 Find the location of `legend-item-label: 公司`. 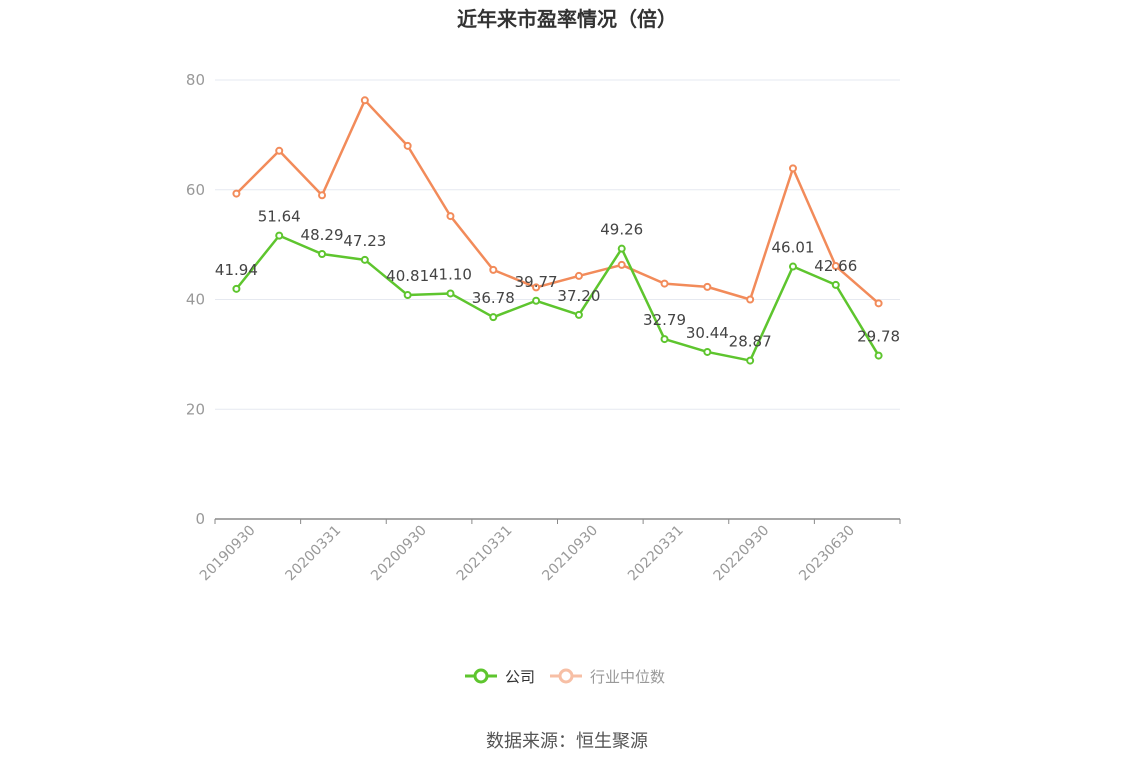

legend-item-label: 公司 is located at coordinates (520, 677).